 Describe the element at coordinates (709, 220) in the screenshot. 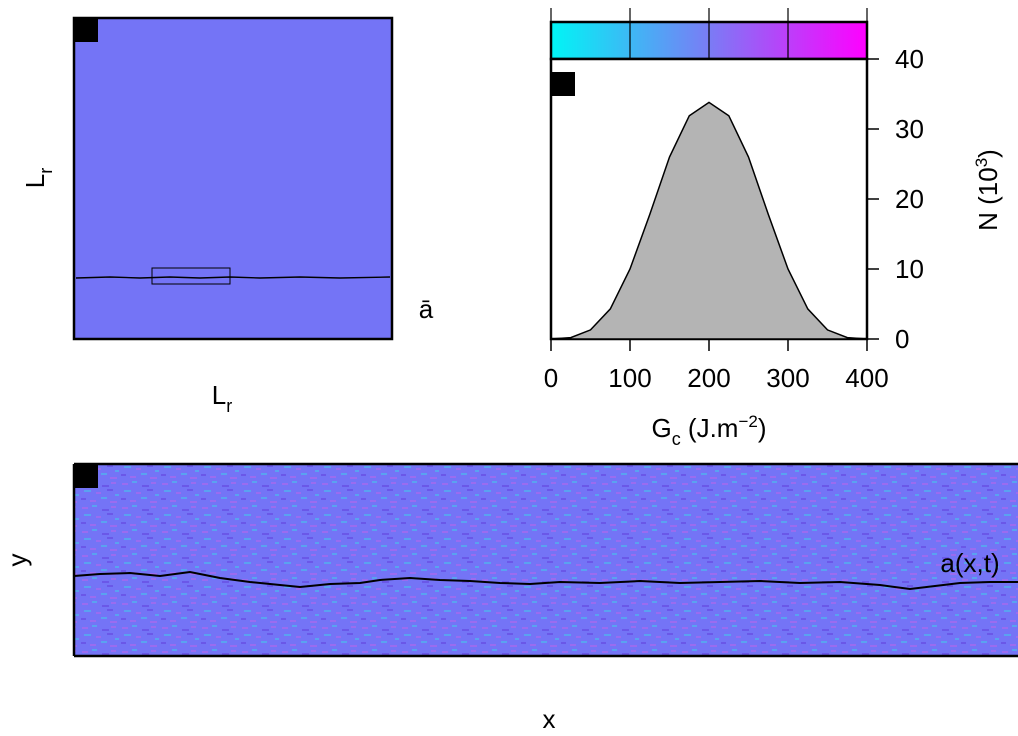

I see `histogram-area` at that location.